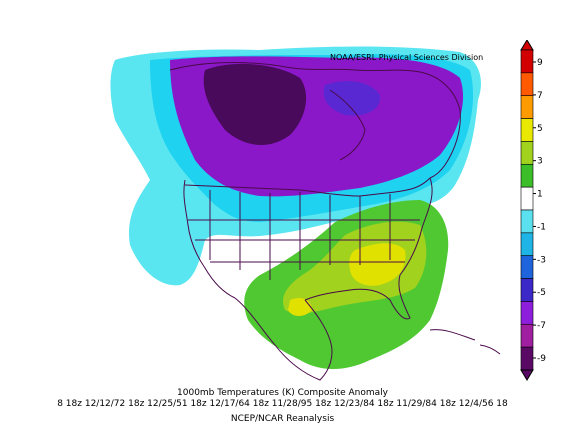 This screenshot has width=565, height=437. I want to click on colorbar-tick-label: 7, so click(540, 96).